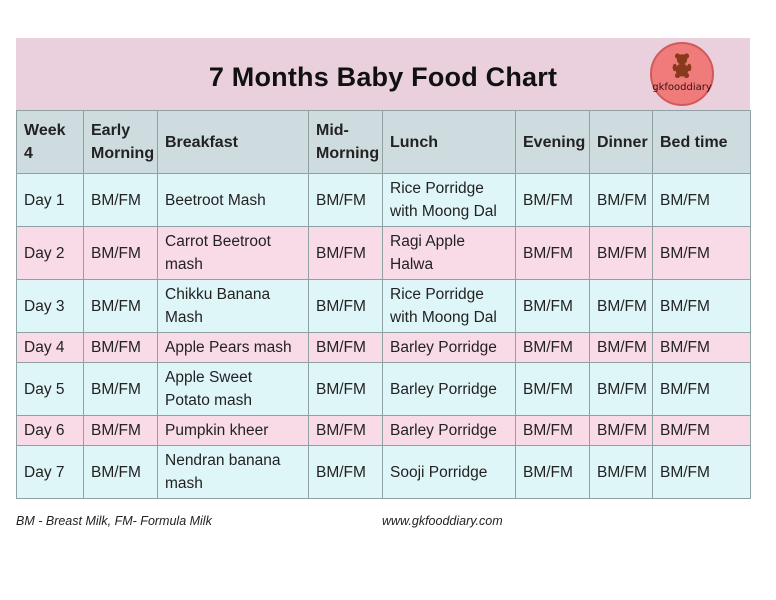 Image resolution: width=776 pixels, height=600 pixels. What do you see at coordinates (233, 347) in the screenshot?
I see `table-cell: Apple Pears mash` at bounding box center [233, 347].